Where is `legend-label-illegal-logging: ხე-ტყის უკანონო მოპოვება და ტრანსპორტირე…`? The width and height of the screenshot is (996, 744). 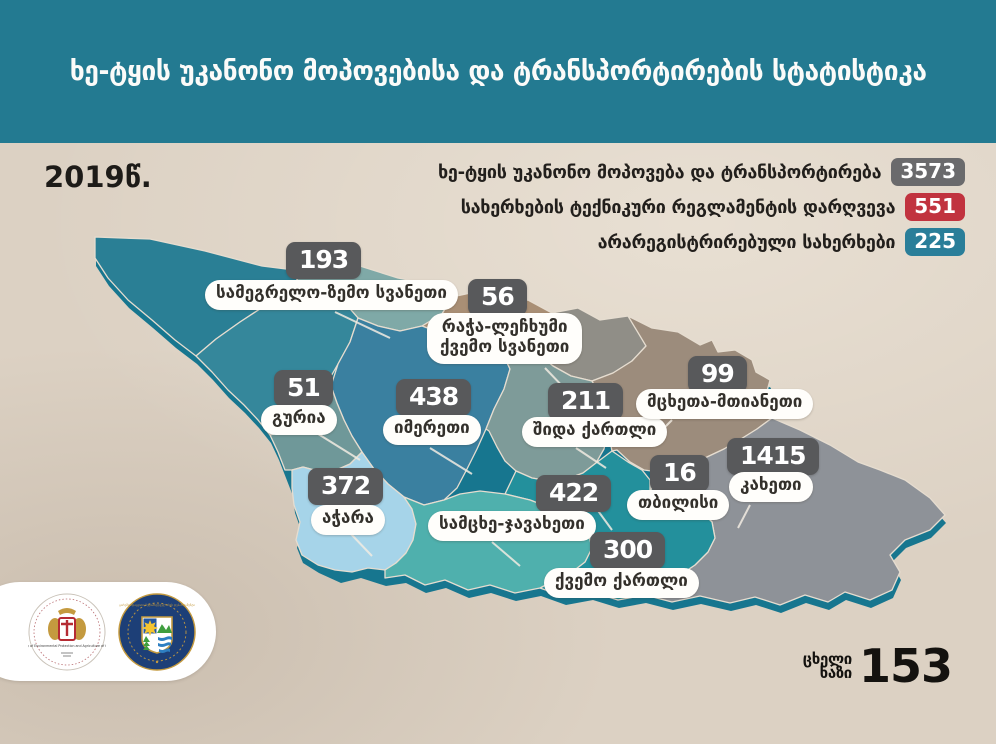
legend-label-illegal-logging: ხე-ტყის უკანონო მოპოვება და ტრანსპორტირე… is located at coordinates (659, 172).